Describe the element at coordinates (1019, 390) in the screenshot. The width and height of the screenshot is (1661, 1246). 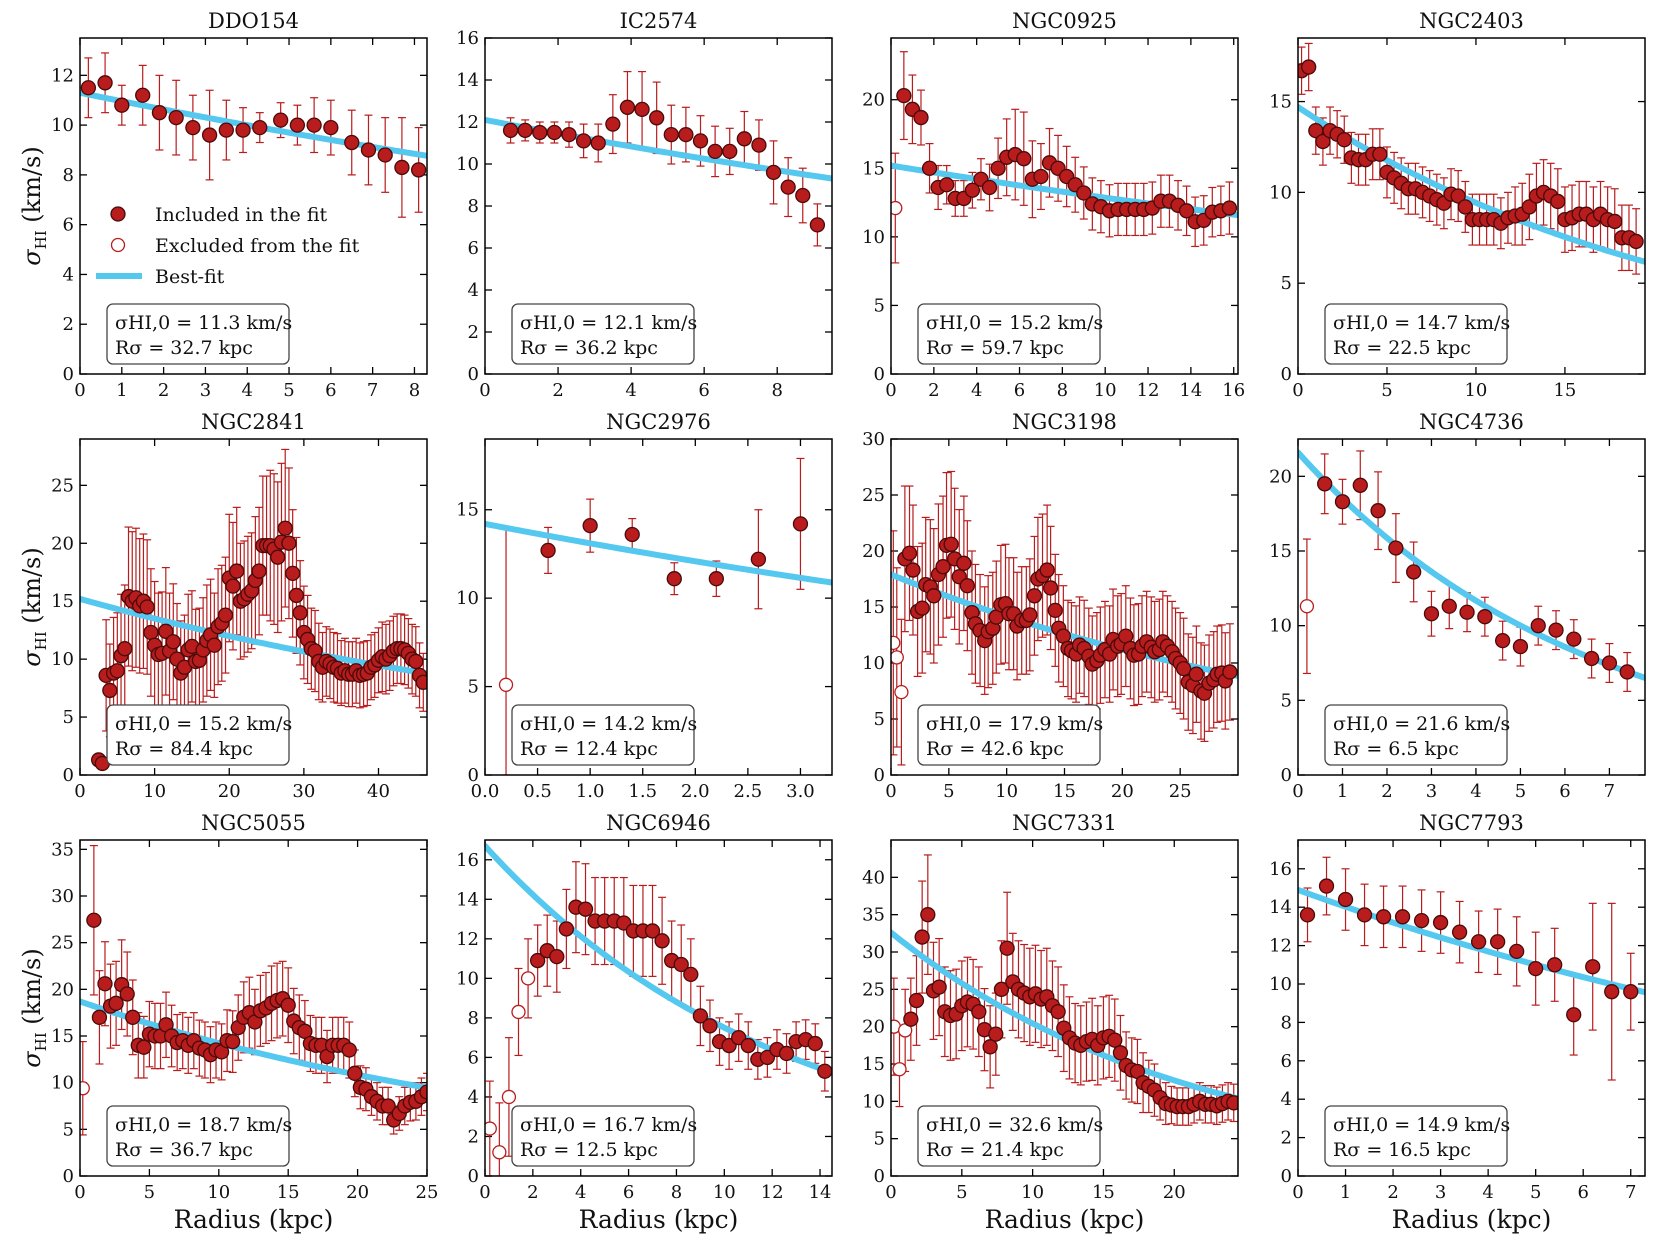
I see `x-tick-label: 6` at that location.